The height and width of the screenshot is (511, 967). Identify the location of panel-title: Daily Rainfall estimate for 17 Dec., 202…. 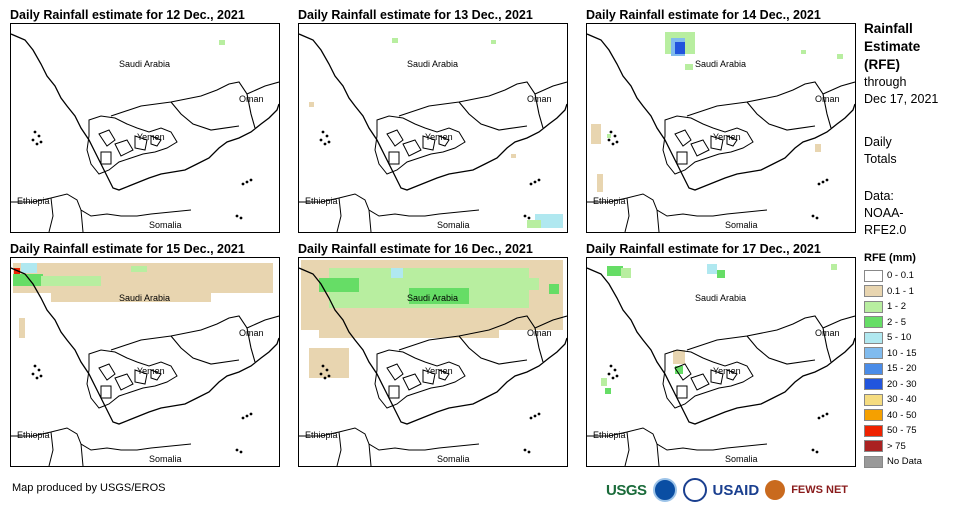
(703, 249).